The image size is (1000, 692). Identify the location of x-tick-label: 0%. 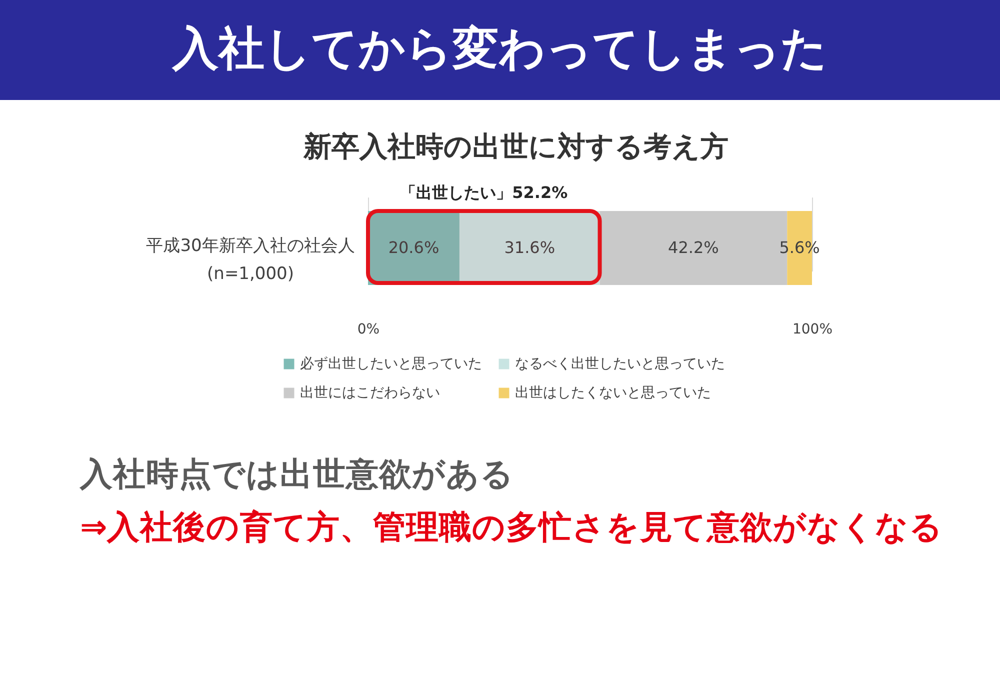
(368, 330).